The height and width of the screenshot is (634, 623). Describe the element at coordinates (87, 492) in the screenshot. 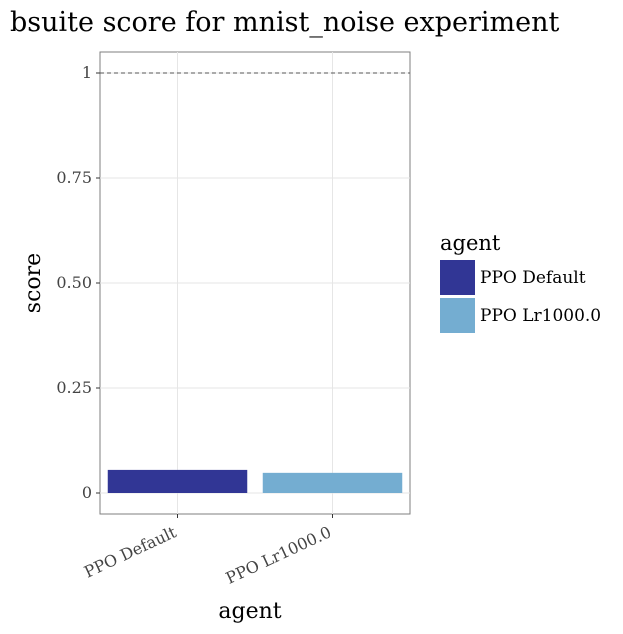

I see `y-tick-label: 0` at that location.